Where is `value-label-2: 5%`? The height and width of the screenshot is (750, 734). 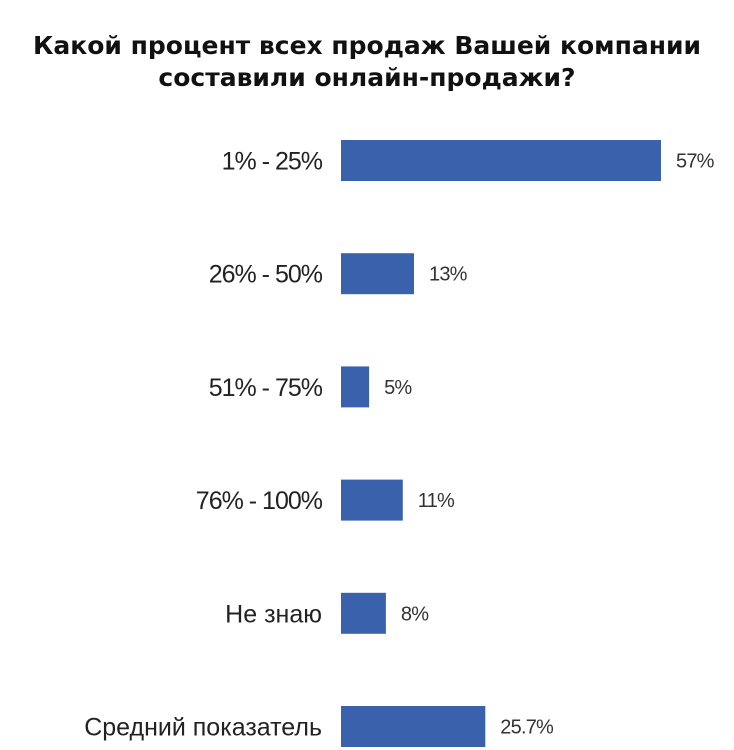 value-label-2: 5% is located at coordinates (398, 388).